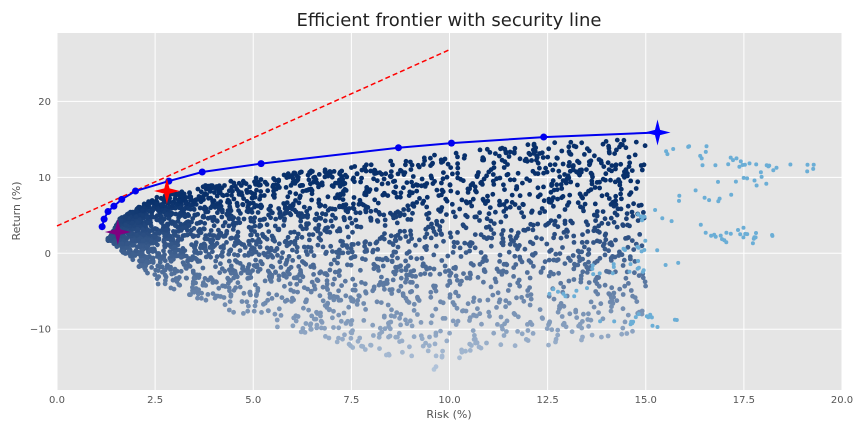  Describe the element at coordinates (44, 102) in the screenshot. I see `y-tick-label: 20` at that location.